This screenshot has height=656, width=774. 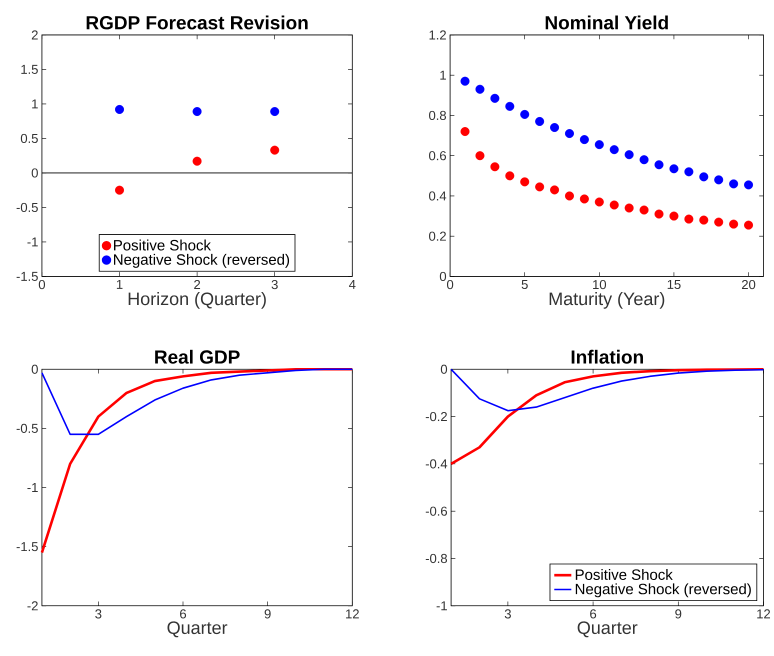 What do you see at coordinates (438, 35) in the screenshot?
I see `y-tick-label: 1.2` at bounding box center [438, 35].